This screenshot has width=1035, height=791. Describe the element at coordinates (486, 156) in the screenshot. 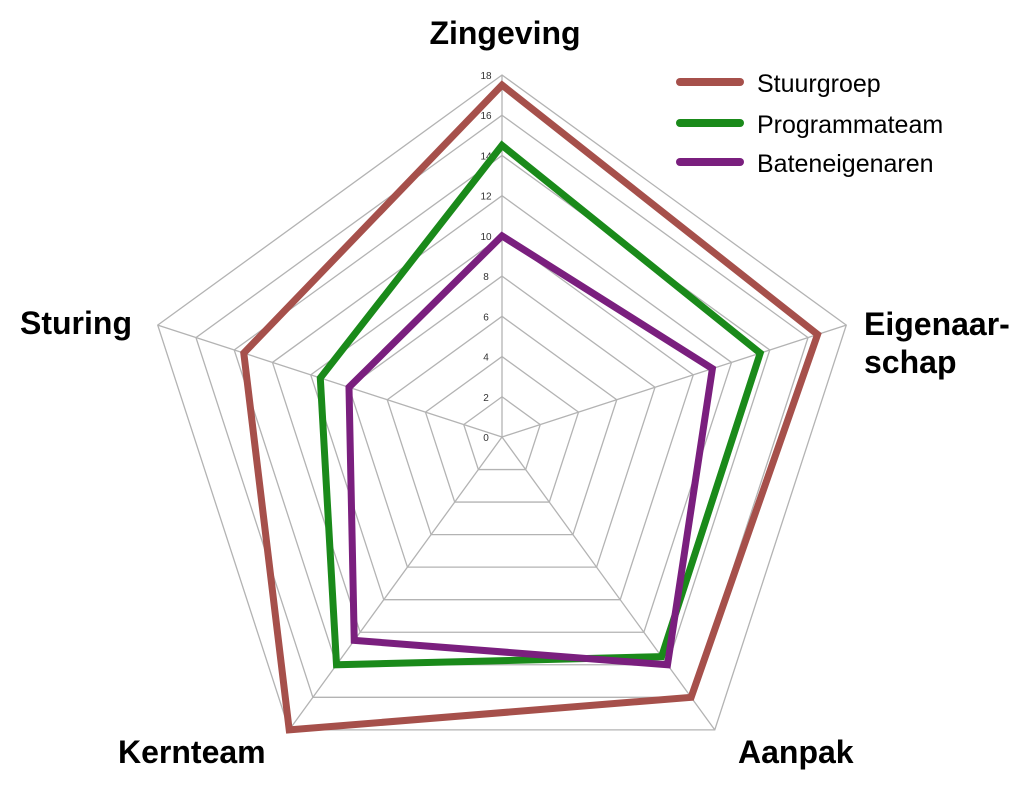

I see `tick-label: 14` at that location.